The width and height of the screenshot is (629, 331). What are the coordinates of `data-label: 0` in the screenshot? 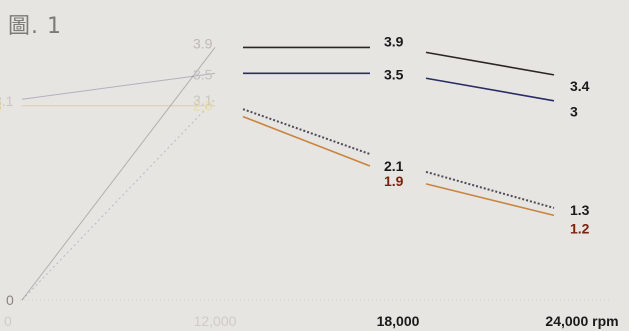 It's located at (10, 300).